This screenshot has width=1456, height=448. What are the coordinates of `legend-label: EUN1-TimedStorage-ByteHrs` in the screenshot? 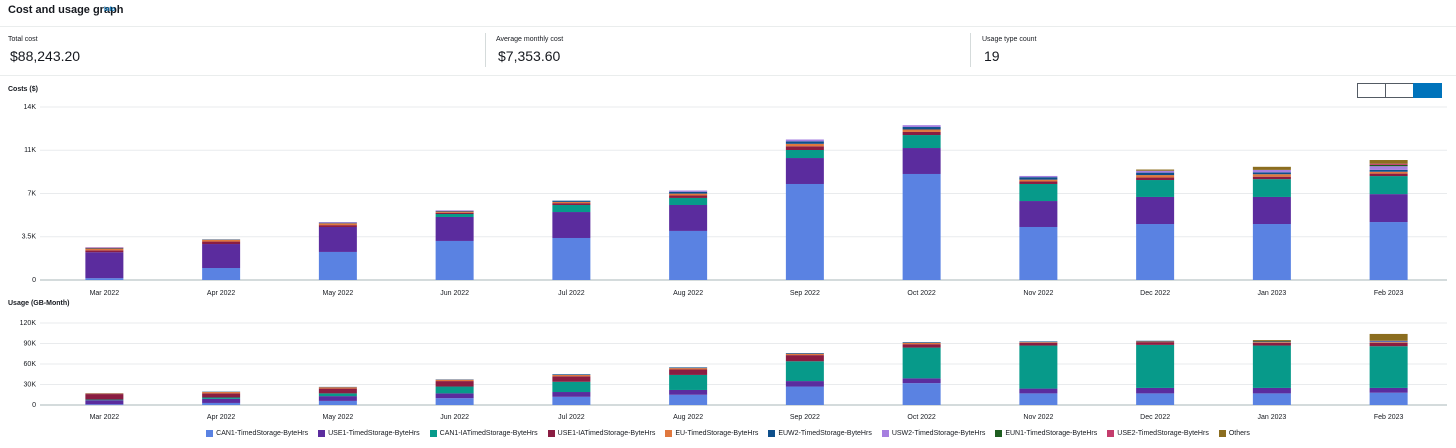 It's located at (1051, 433).